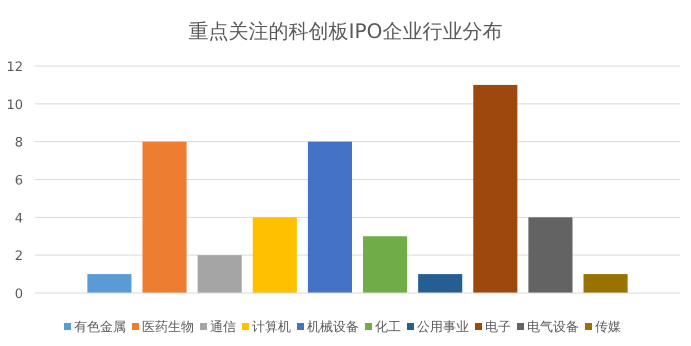 This screenshot has width=691, height=346. I want to click on legend-label: 公用事业, so click(443, 327).